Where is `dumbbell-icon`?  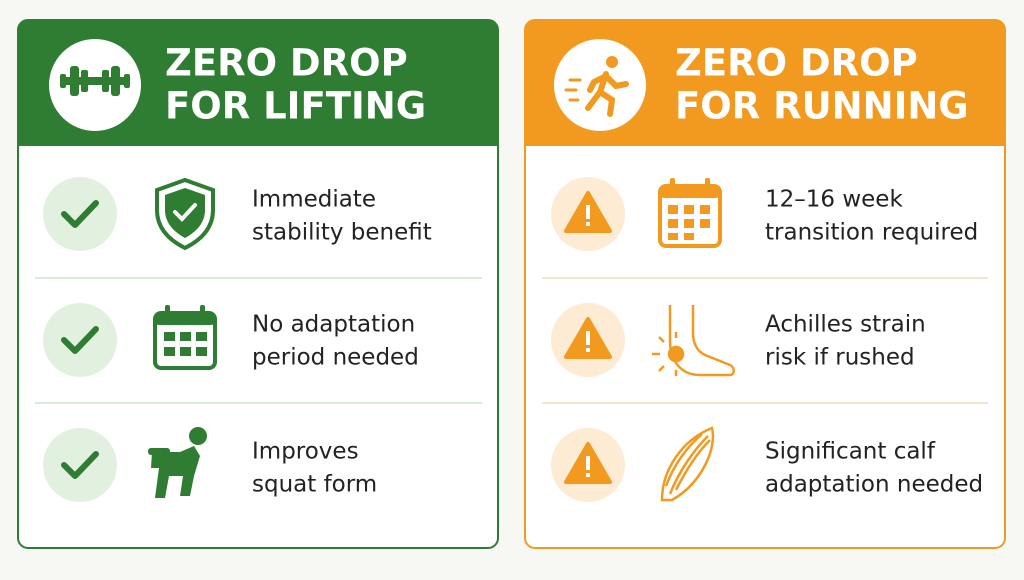
dumbbell-icon is located at coordinates (95, 81).